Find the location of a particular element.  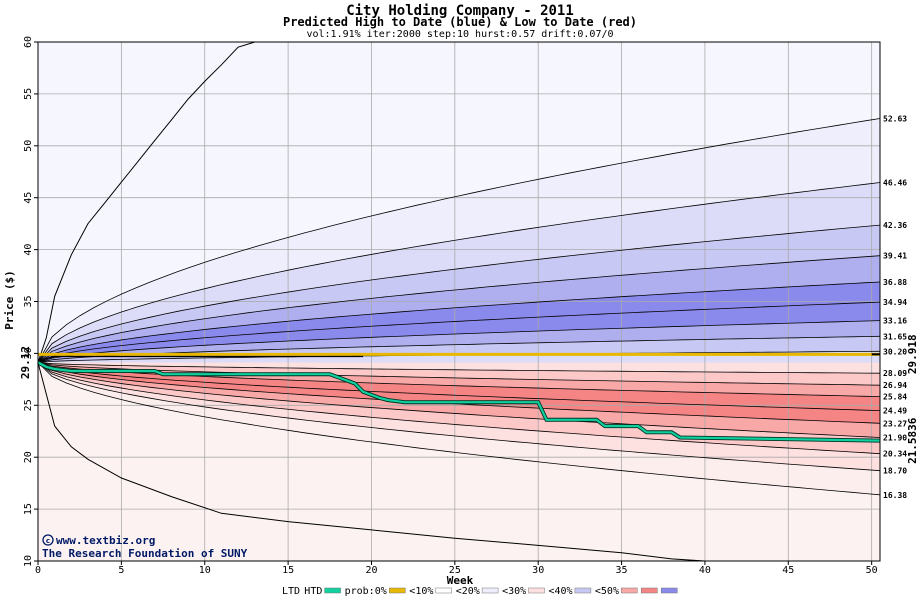

htd-end-label: 29.918 is located at coordinates (912, 354).